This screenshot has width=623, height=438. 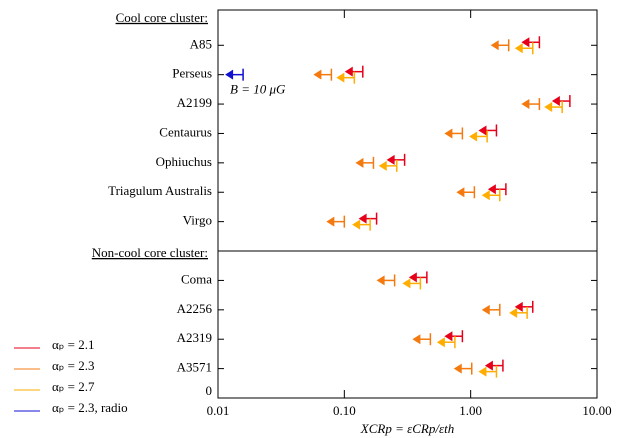 What do you see at coordinates (218, 410) in the screenshot?
I see `x-tick-label: 0.01` at bounding box center [218, 410].